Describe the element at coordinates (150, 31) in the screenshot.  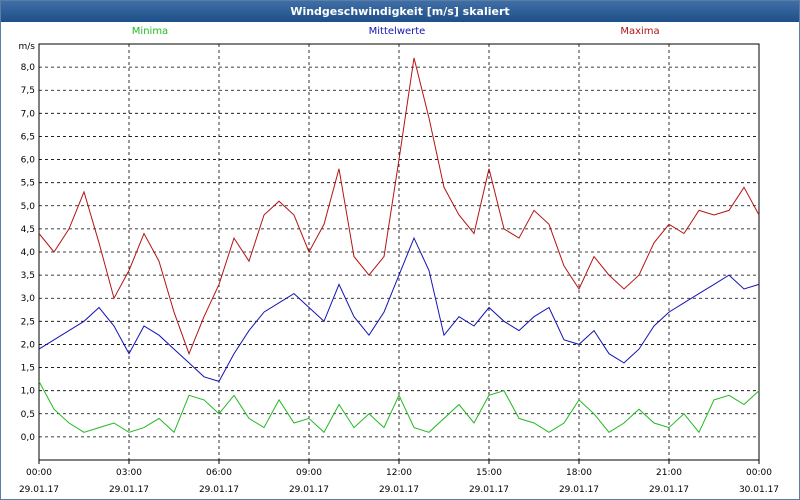
I see `legend-minima: Minima` at that location.